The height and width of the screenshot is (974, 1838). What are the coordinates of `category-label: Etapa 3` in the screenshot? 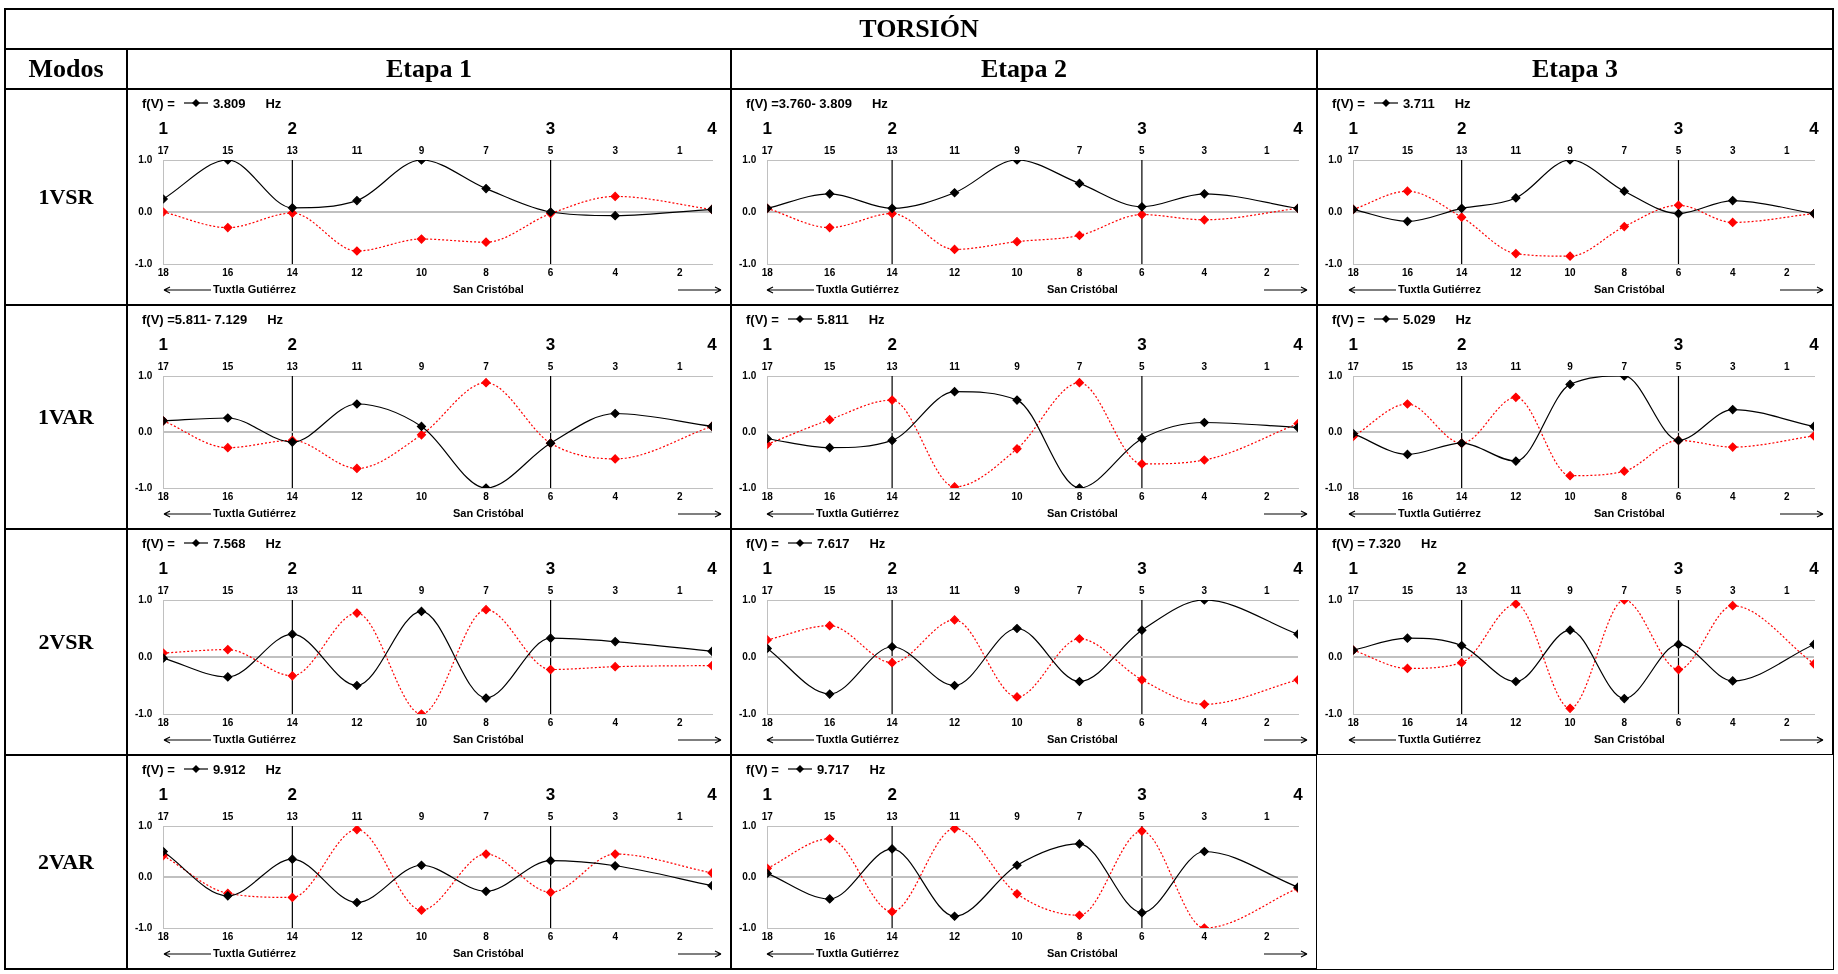 It's located at (1575, 69).